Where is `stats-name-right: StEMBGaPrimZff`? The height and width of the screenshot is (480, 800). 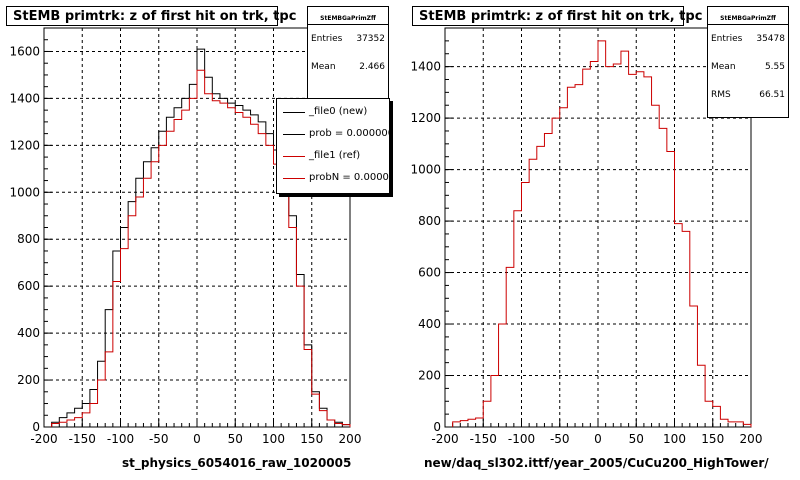 stats-name-right: StEMBGaPrimZff is located at coordinates (748, 16).